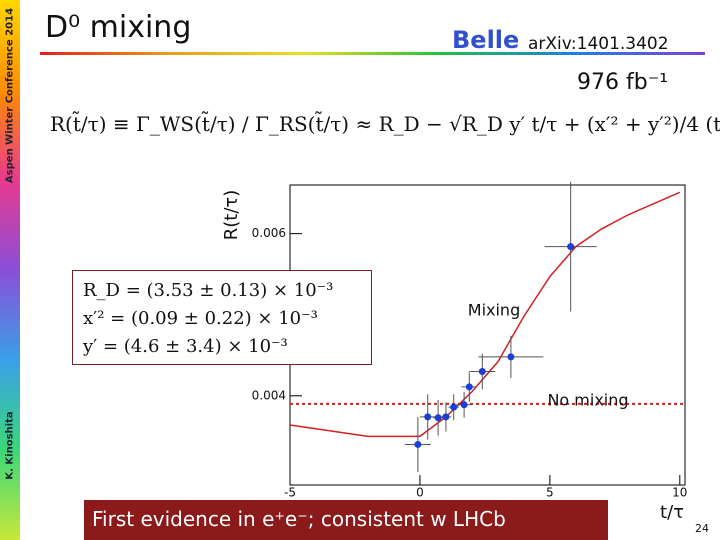 This screenshot has height=540, width=720. I want to click on banner, so click(346, 520).